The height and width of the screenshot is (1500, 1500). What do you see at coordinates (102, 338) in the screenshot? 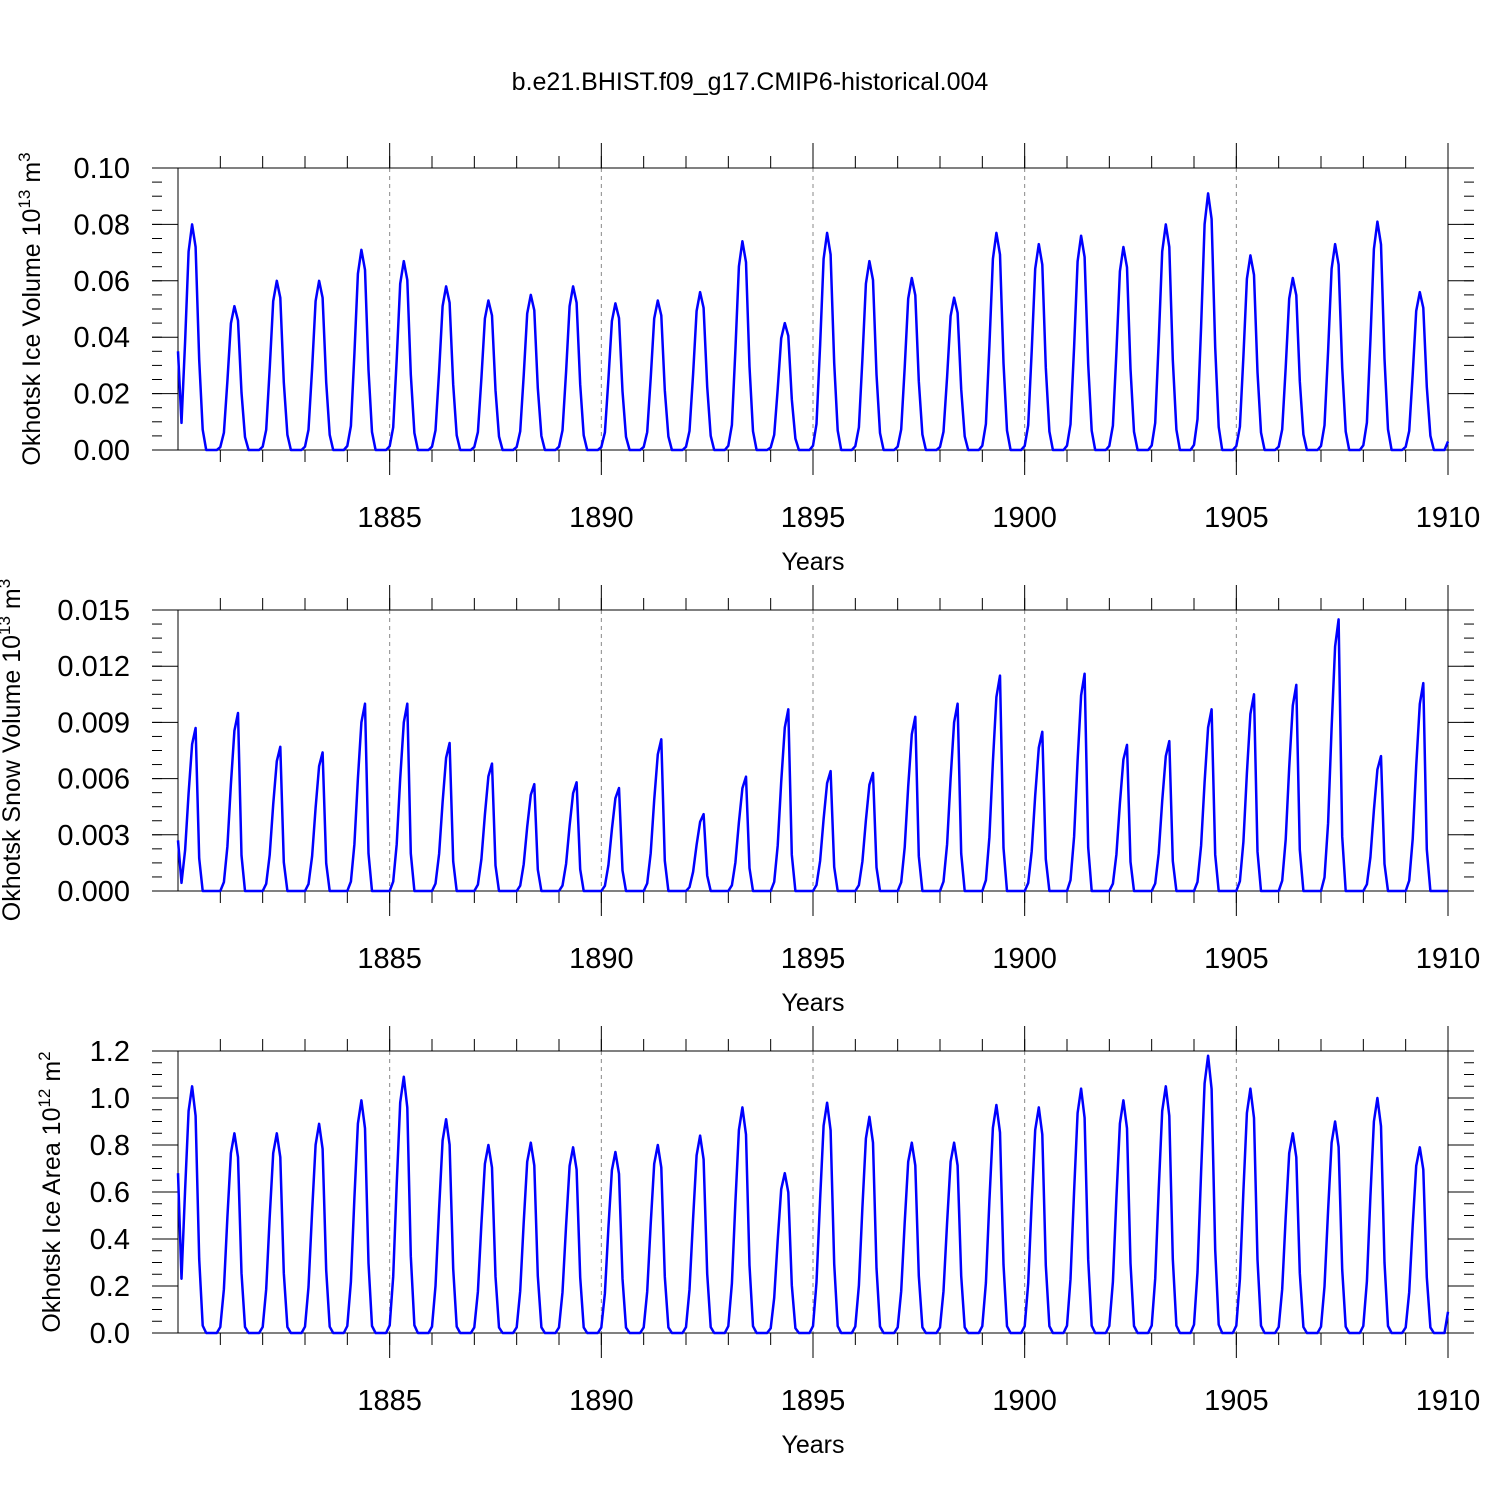
I see `y-tick-label: 0.04` at bounding box center [102, 338].